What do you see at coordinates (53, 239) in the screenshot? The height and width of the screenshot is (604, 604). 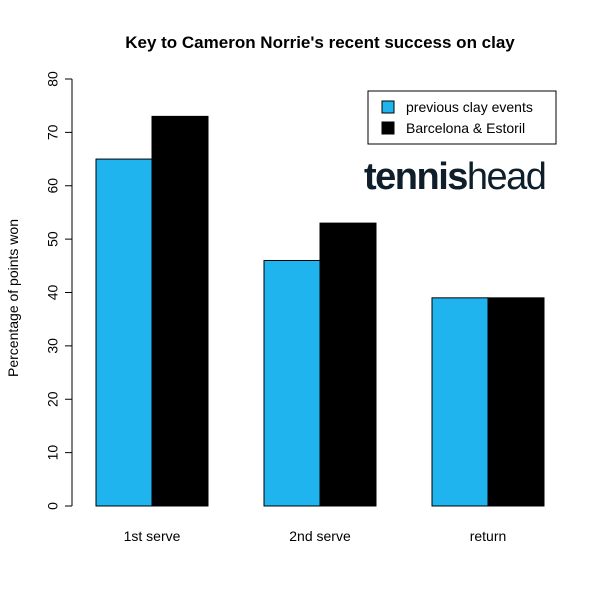 I see `y-tick-label: 50` at bounding box center [53, 239].